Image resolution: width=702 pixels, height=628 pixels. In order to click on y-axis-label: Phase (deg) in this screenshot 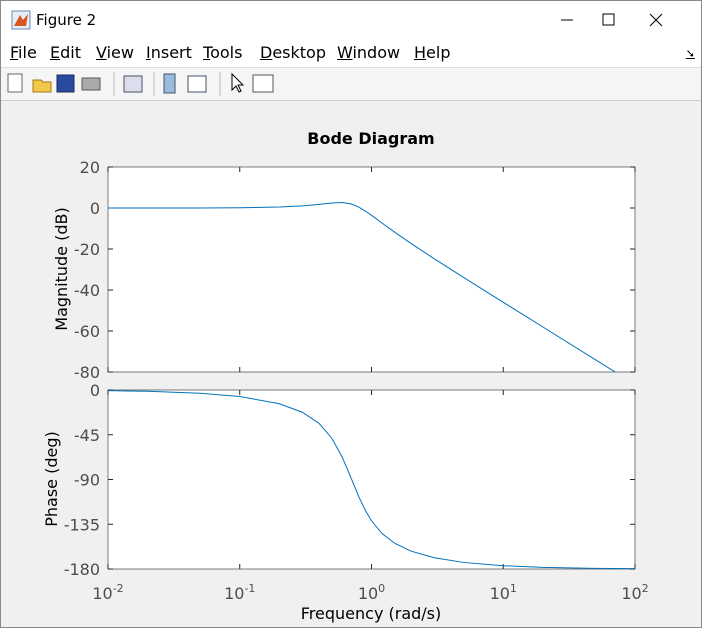, I will do `click(51, 479)`.